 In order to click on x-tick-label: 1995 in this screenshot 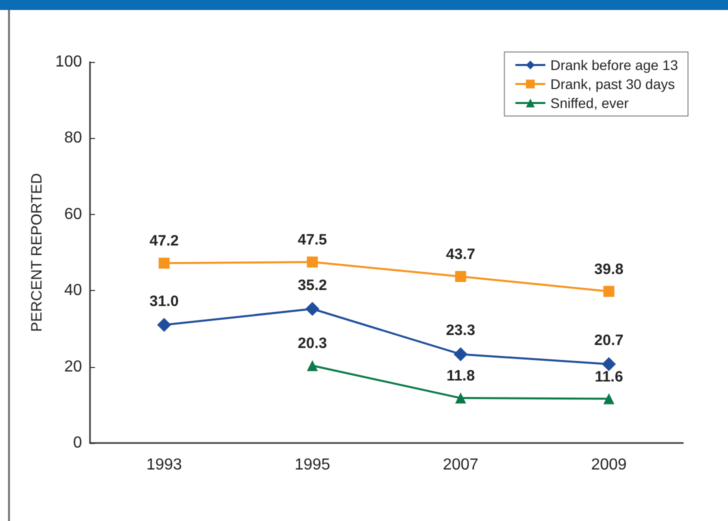, I will do `click(312, 465)`.